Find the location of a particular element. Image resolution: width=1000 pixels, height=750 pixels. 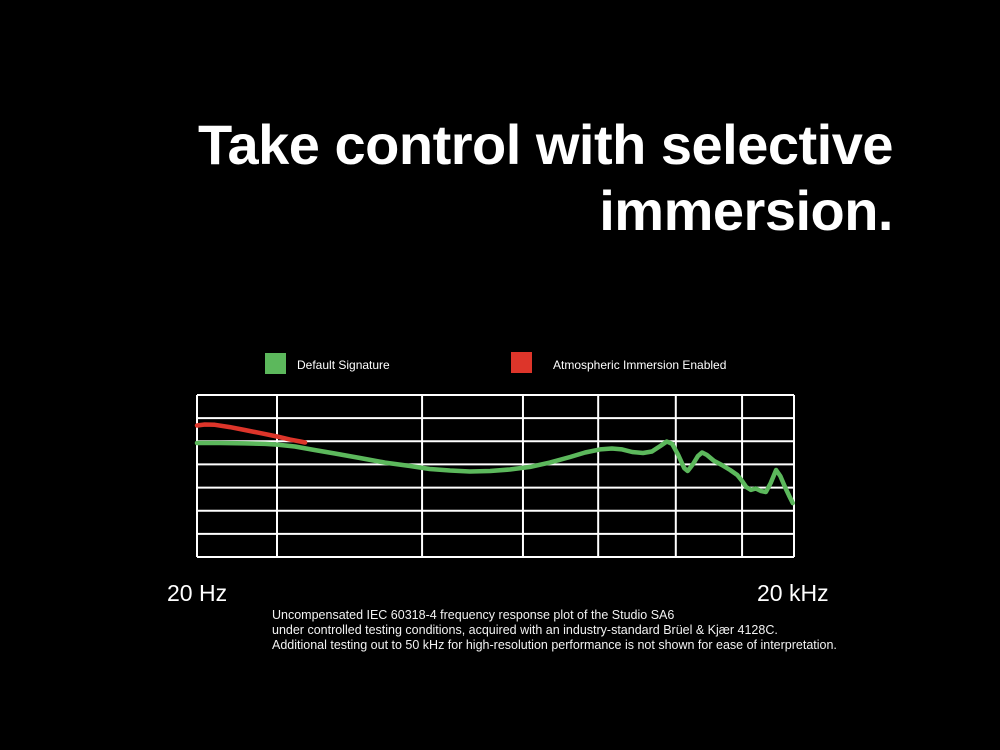

legend-label-default-signature: Default Signature is located at coordinates (343, 365).